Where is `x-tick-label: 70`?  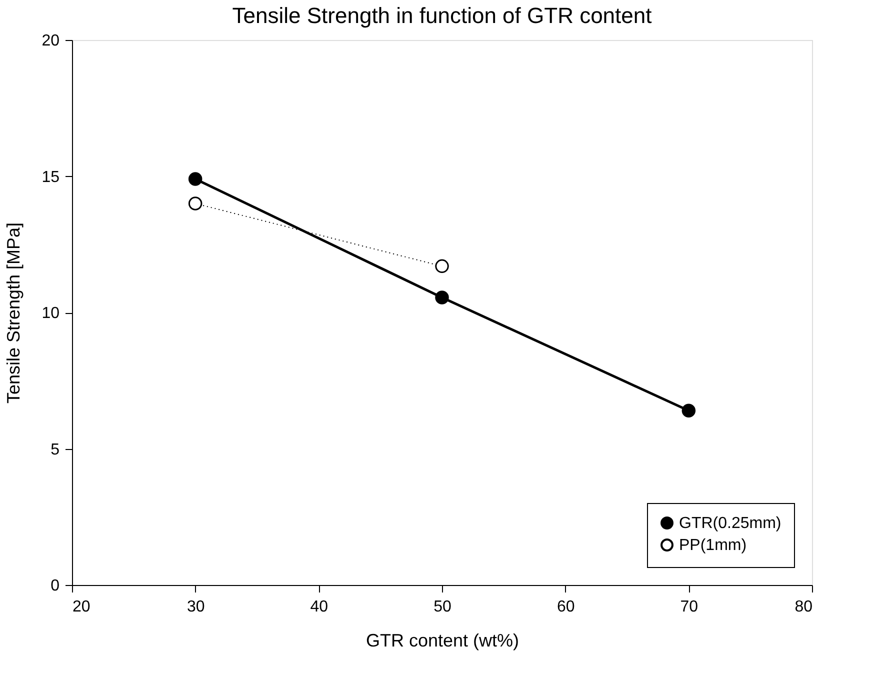 x-tick-label: 70 is located at coordinates (689, 607).